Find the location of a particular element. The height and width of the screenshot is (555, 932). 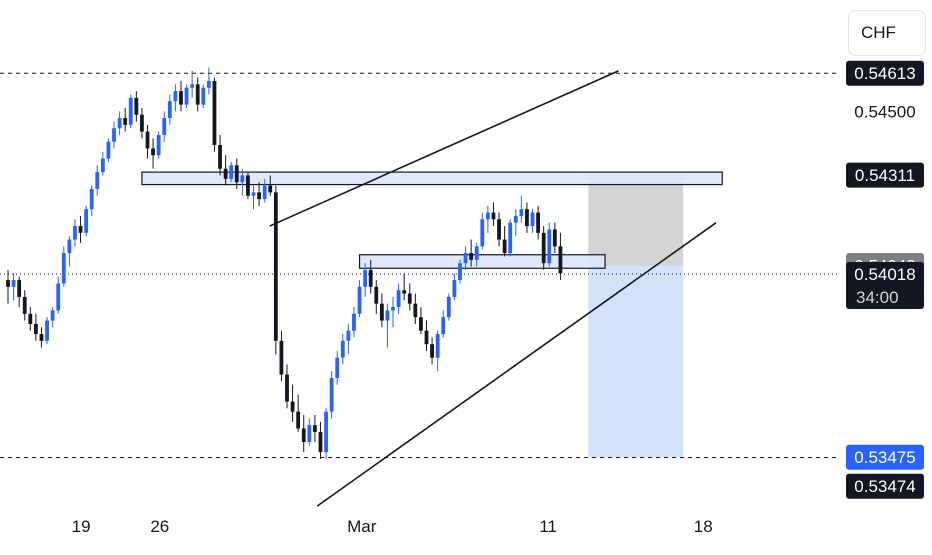

currency-label: CHF is located at coordinates (878, 32).